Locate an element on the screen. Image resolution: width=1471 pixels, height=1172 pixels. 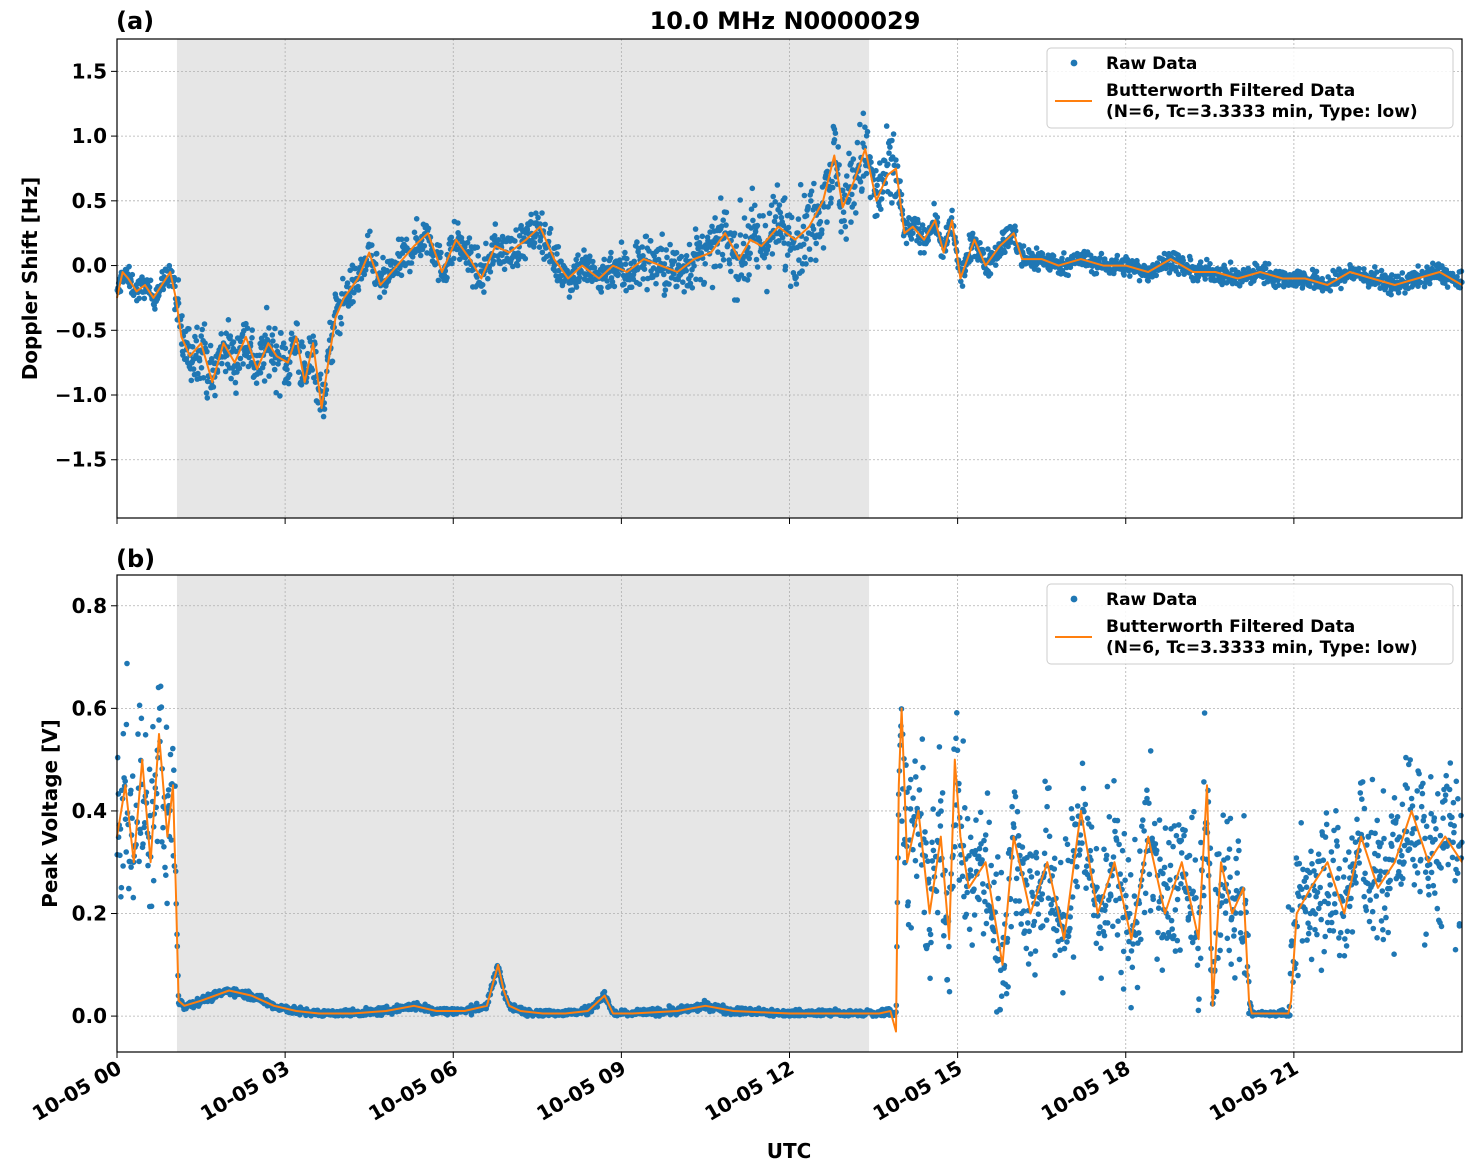
panel-a-legend-raw-label: Raw Data is located at coordinates (1151, 64).